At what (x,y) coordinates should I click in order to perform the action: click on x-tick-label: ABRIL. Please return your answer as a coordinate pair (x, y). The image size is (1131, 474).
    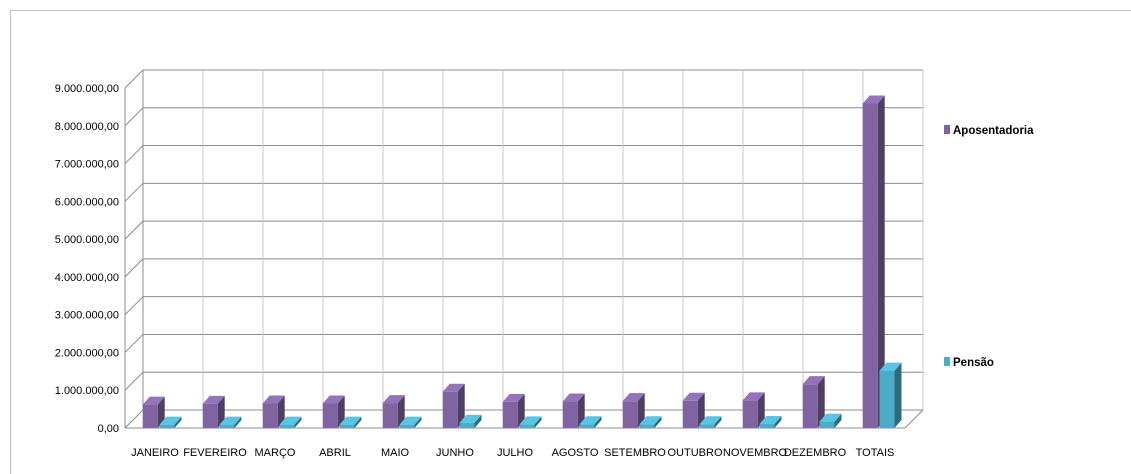
    Looking at the image, I should click on (335, 453).